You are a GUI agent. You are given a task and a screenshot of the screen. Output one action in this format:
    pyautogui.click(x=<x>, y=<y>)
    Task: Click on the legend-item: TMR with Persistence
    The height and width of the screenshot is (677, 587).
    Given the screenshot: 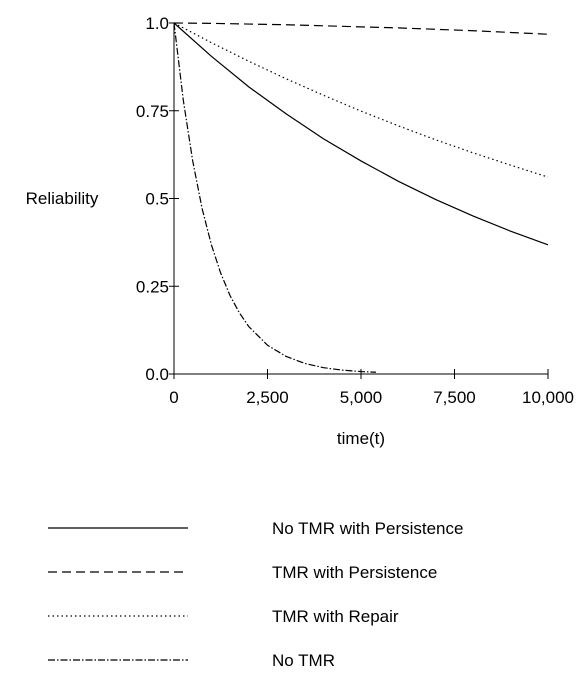 What is the action you would take?
    pyautogui.click(x=242, y=572)
    